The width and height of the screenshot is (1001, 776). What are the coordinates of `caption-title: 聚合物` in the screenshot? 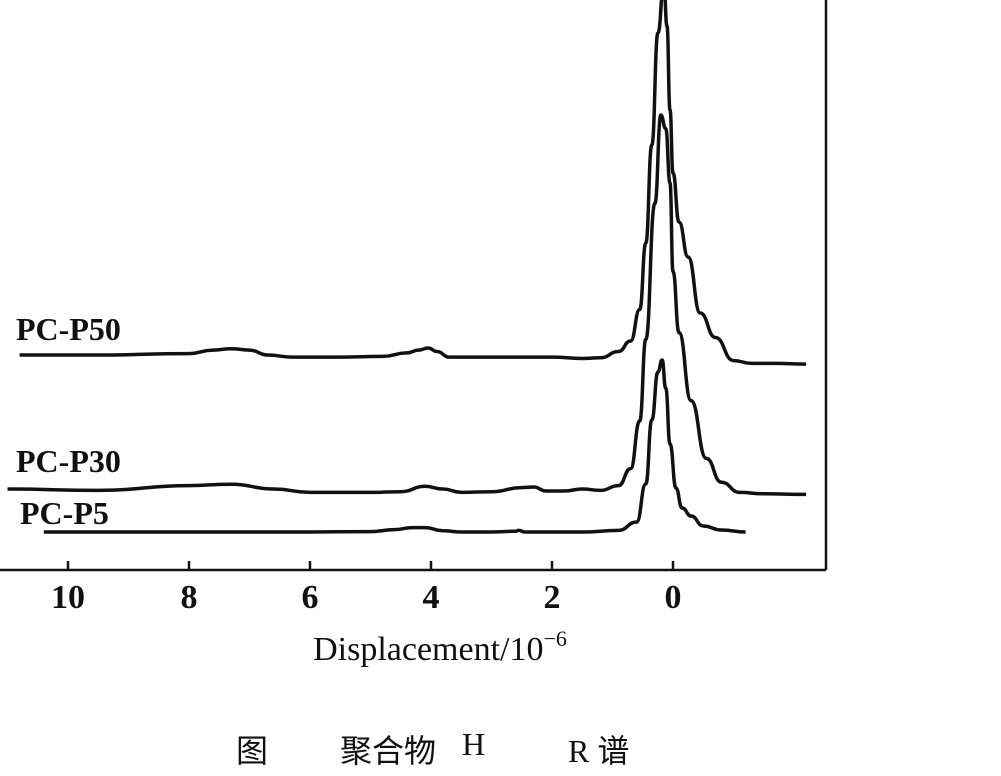 It's located at (388, 751).